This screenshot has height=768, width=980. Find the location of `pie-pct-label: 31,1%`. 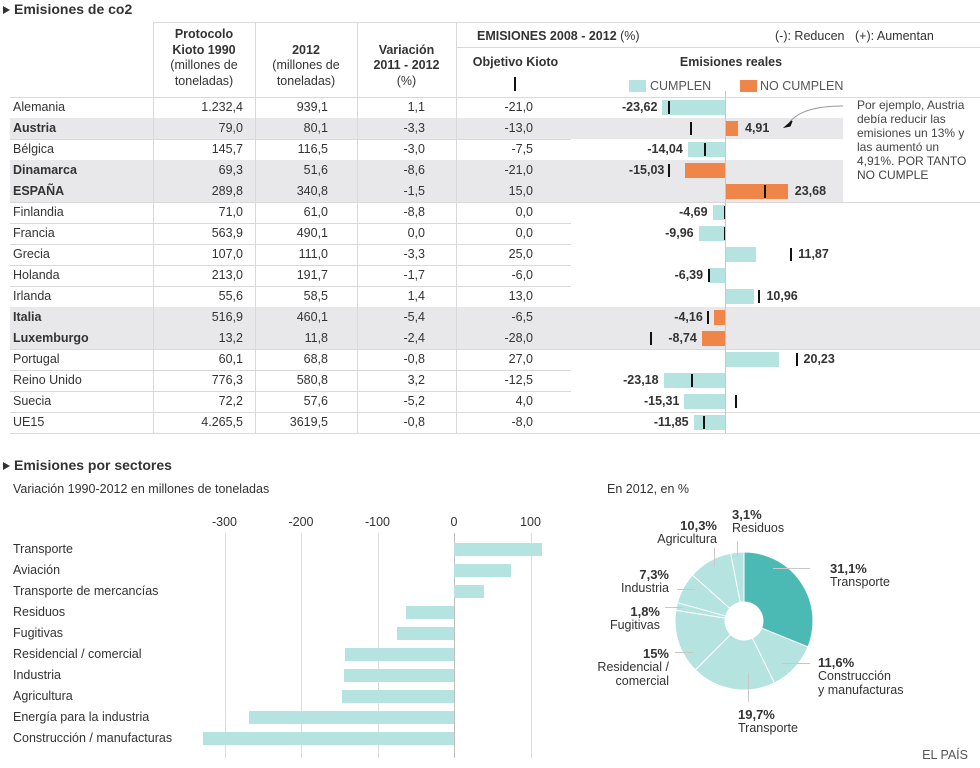

pie-pct-label: 31,1% is located at coordinates (848, 568).